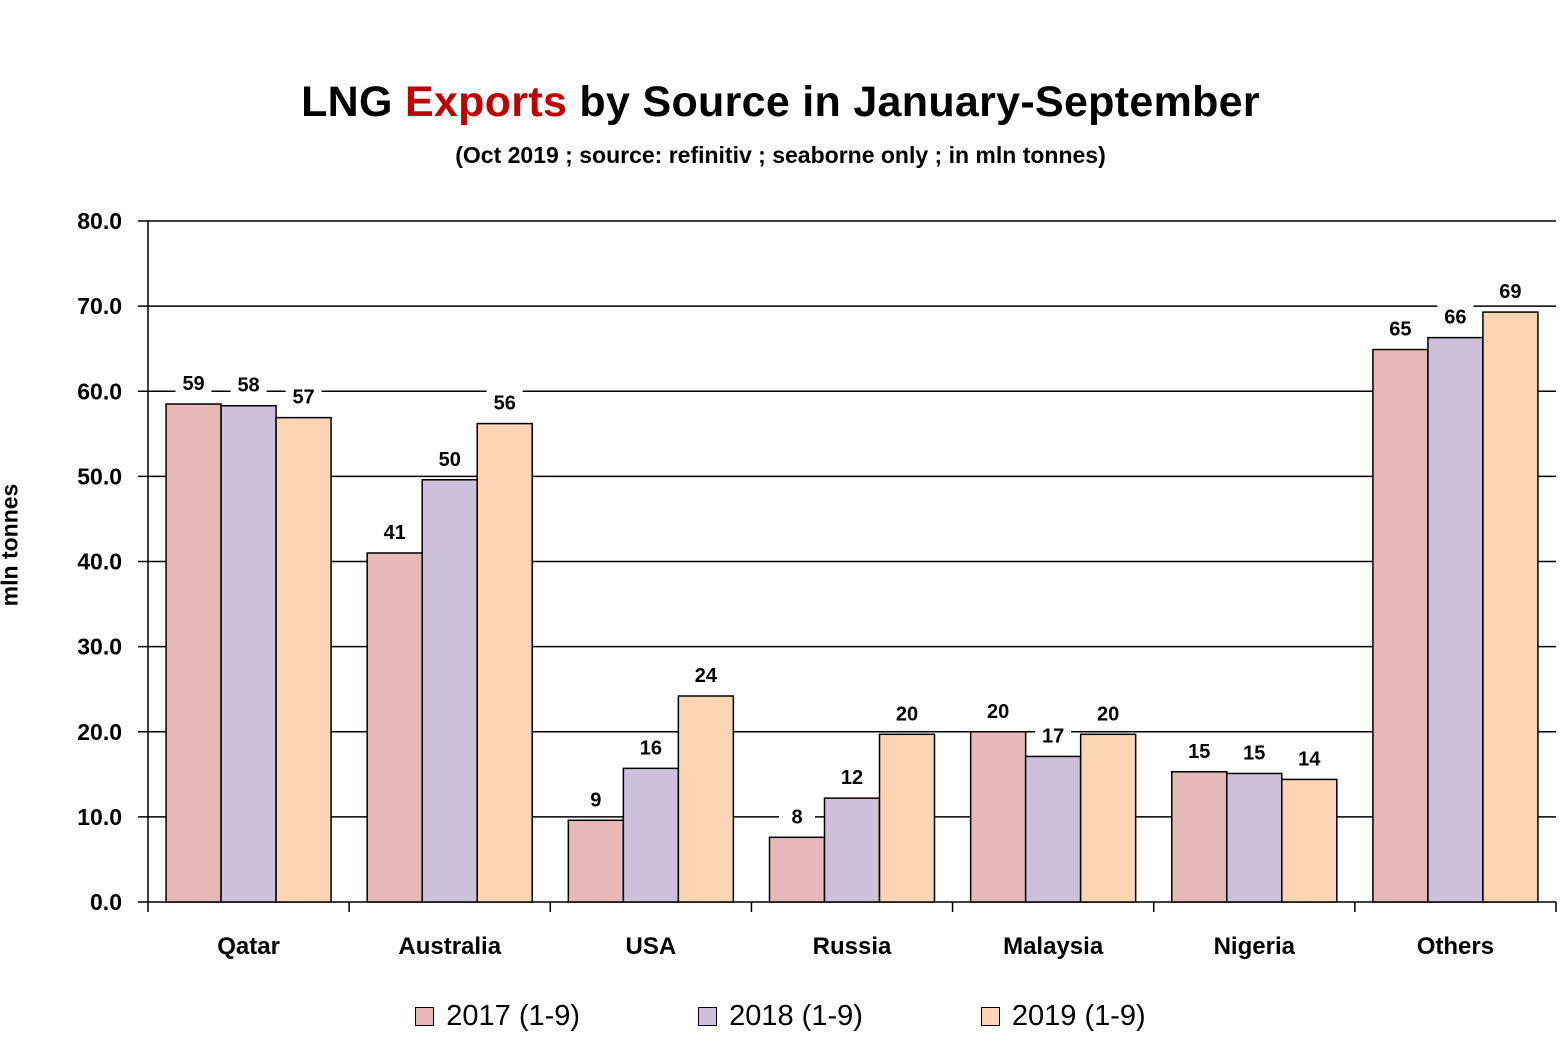  What do you see at coordinates (99, 476) in the screenshot?
I see `y-tick-label: 50.0` at bounding box center [99, 476].